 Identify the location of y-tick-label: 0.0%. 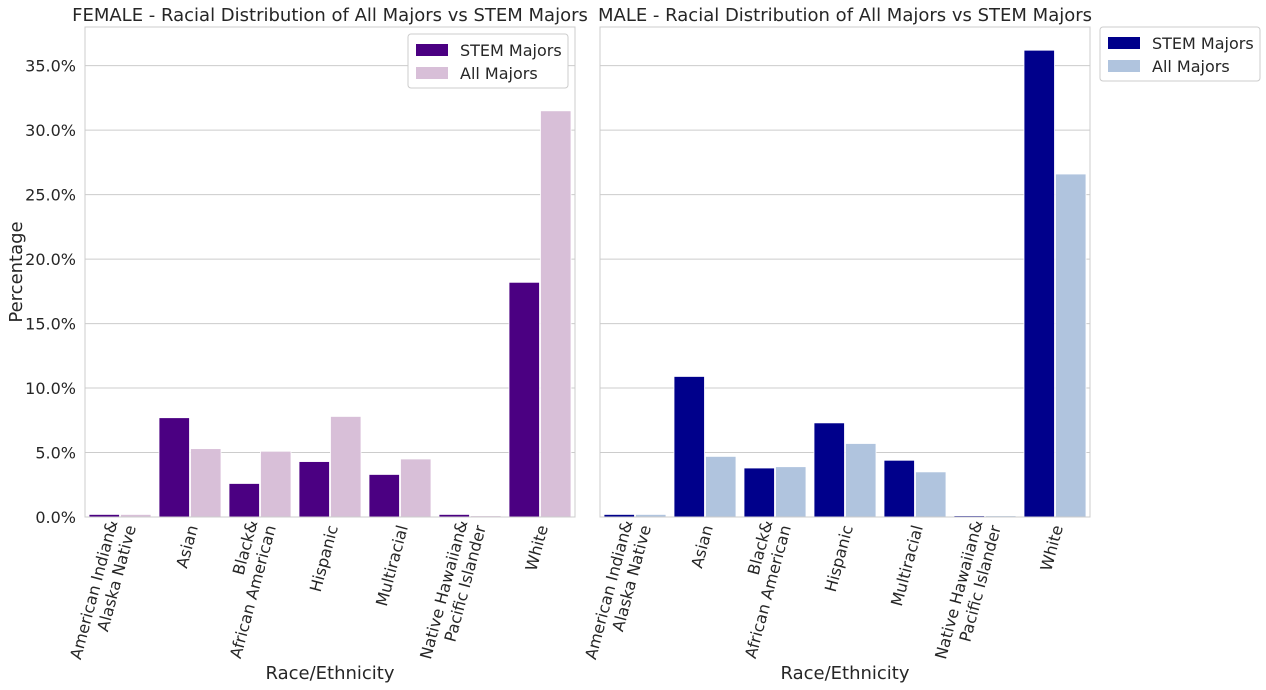
(55, 517).